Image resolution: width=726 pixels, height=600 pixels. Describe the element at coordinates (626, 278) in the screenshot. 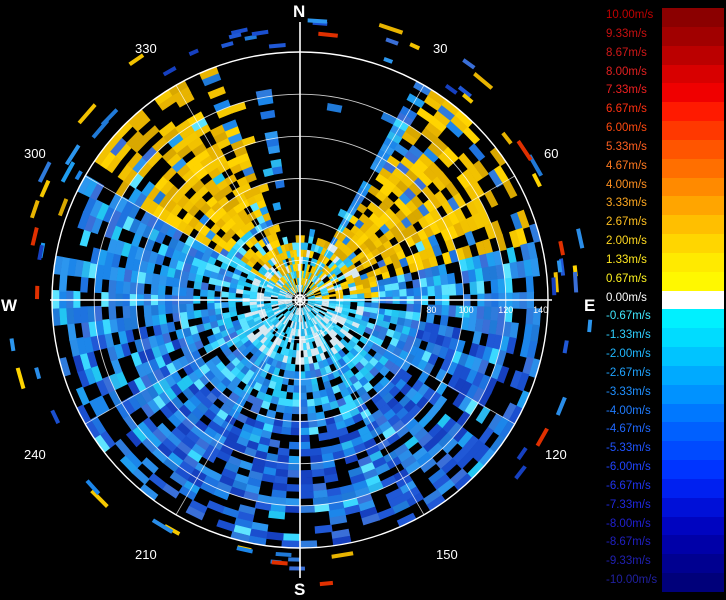

I see `legend-label: 0.67m/s` at that location.